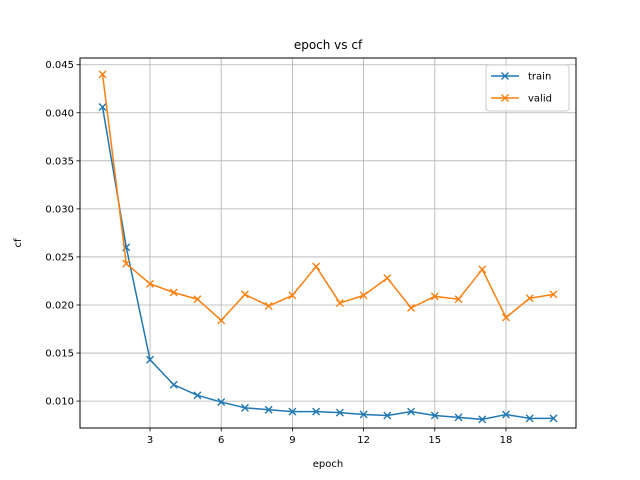  I want to click on y-tick-label: 0.020, so click(59, 305).